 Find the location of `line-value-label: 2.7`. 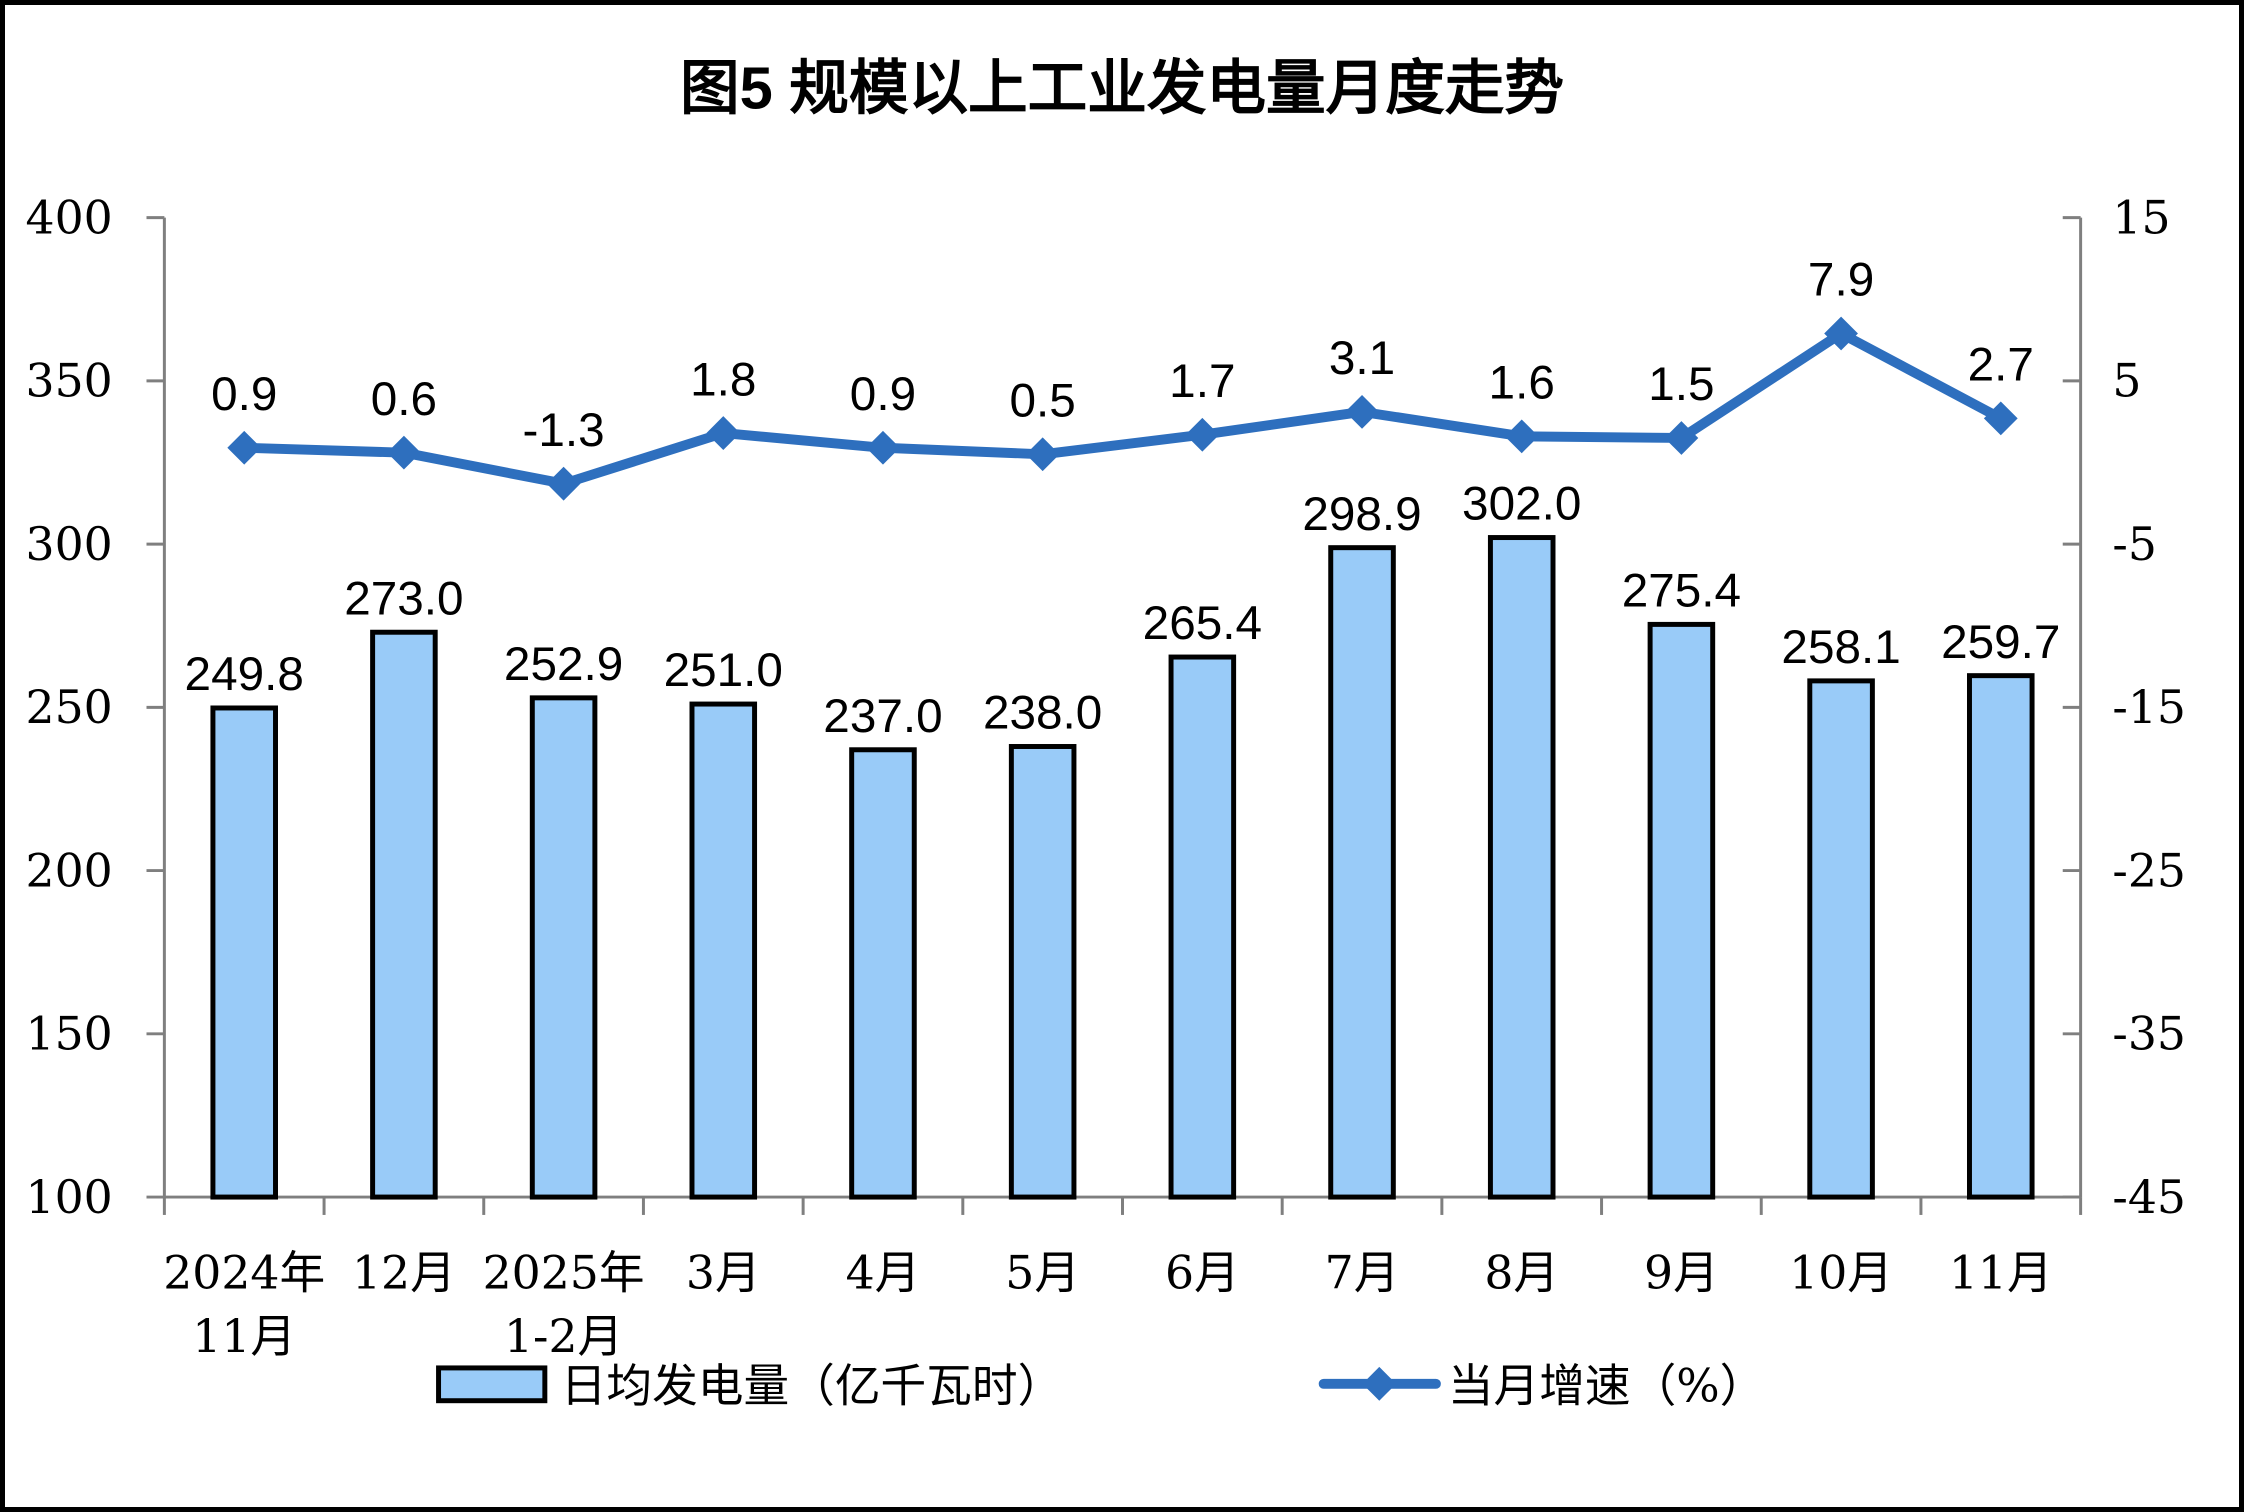

line-value-label: 2.7 is located at coordinates (2001, 365).